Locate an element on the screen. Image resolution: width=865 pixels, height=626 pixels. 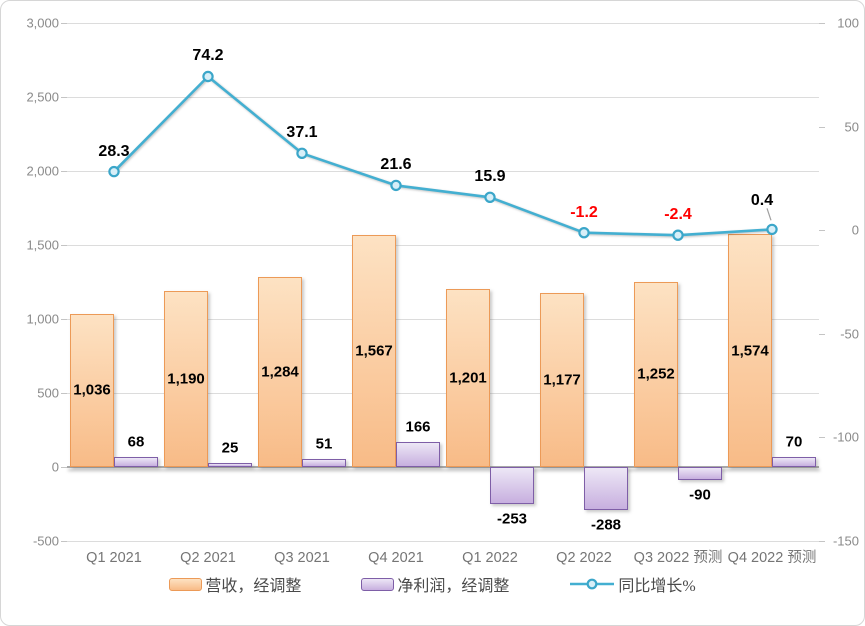
right-axis-tick-label: 100 is located at coordinates (848, 23).